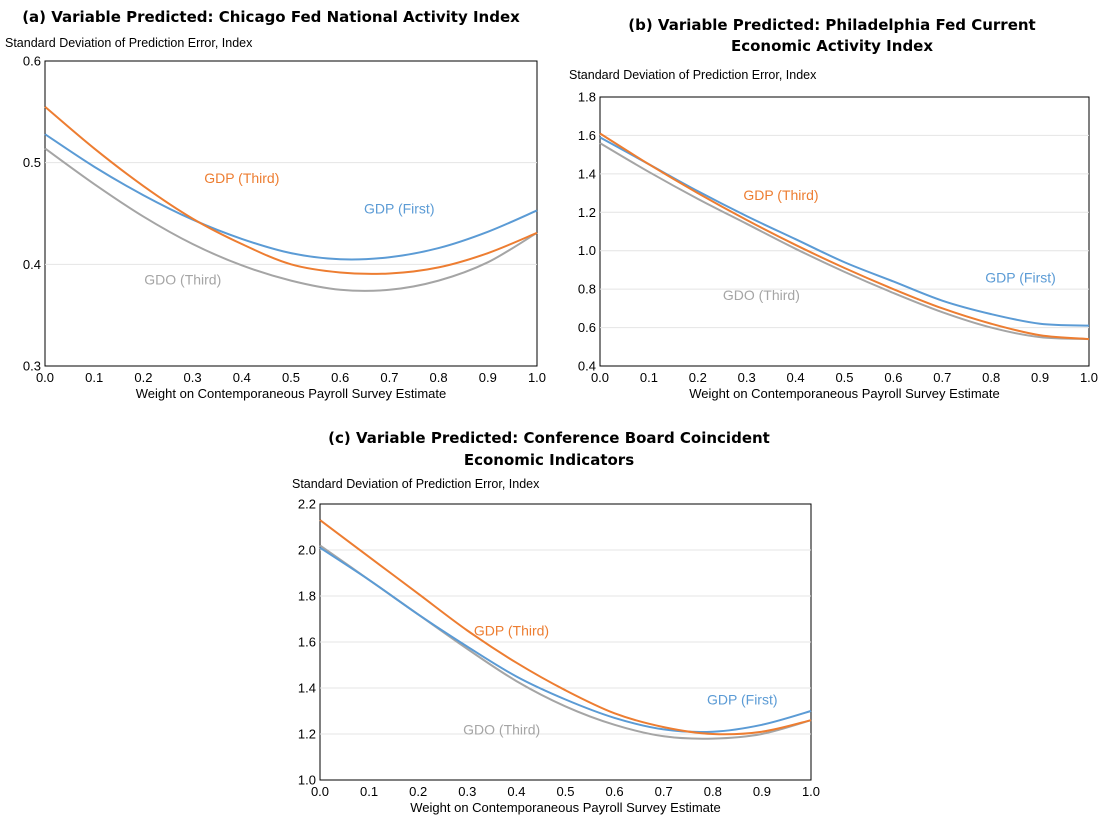 The width and height of the screenshot is (1101, 826). I want to click on y-tick-label: 0.5, so click(32, 162).